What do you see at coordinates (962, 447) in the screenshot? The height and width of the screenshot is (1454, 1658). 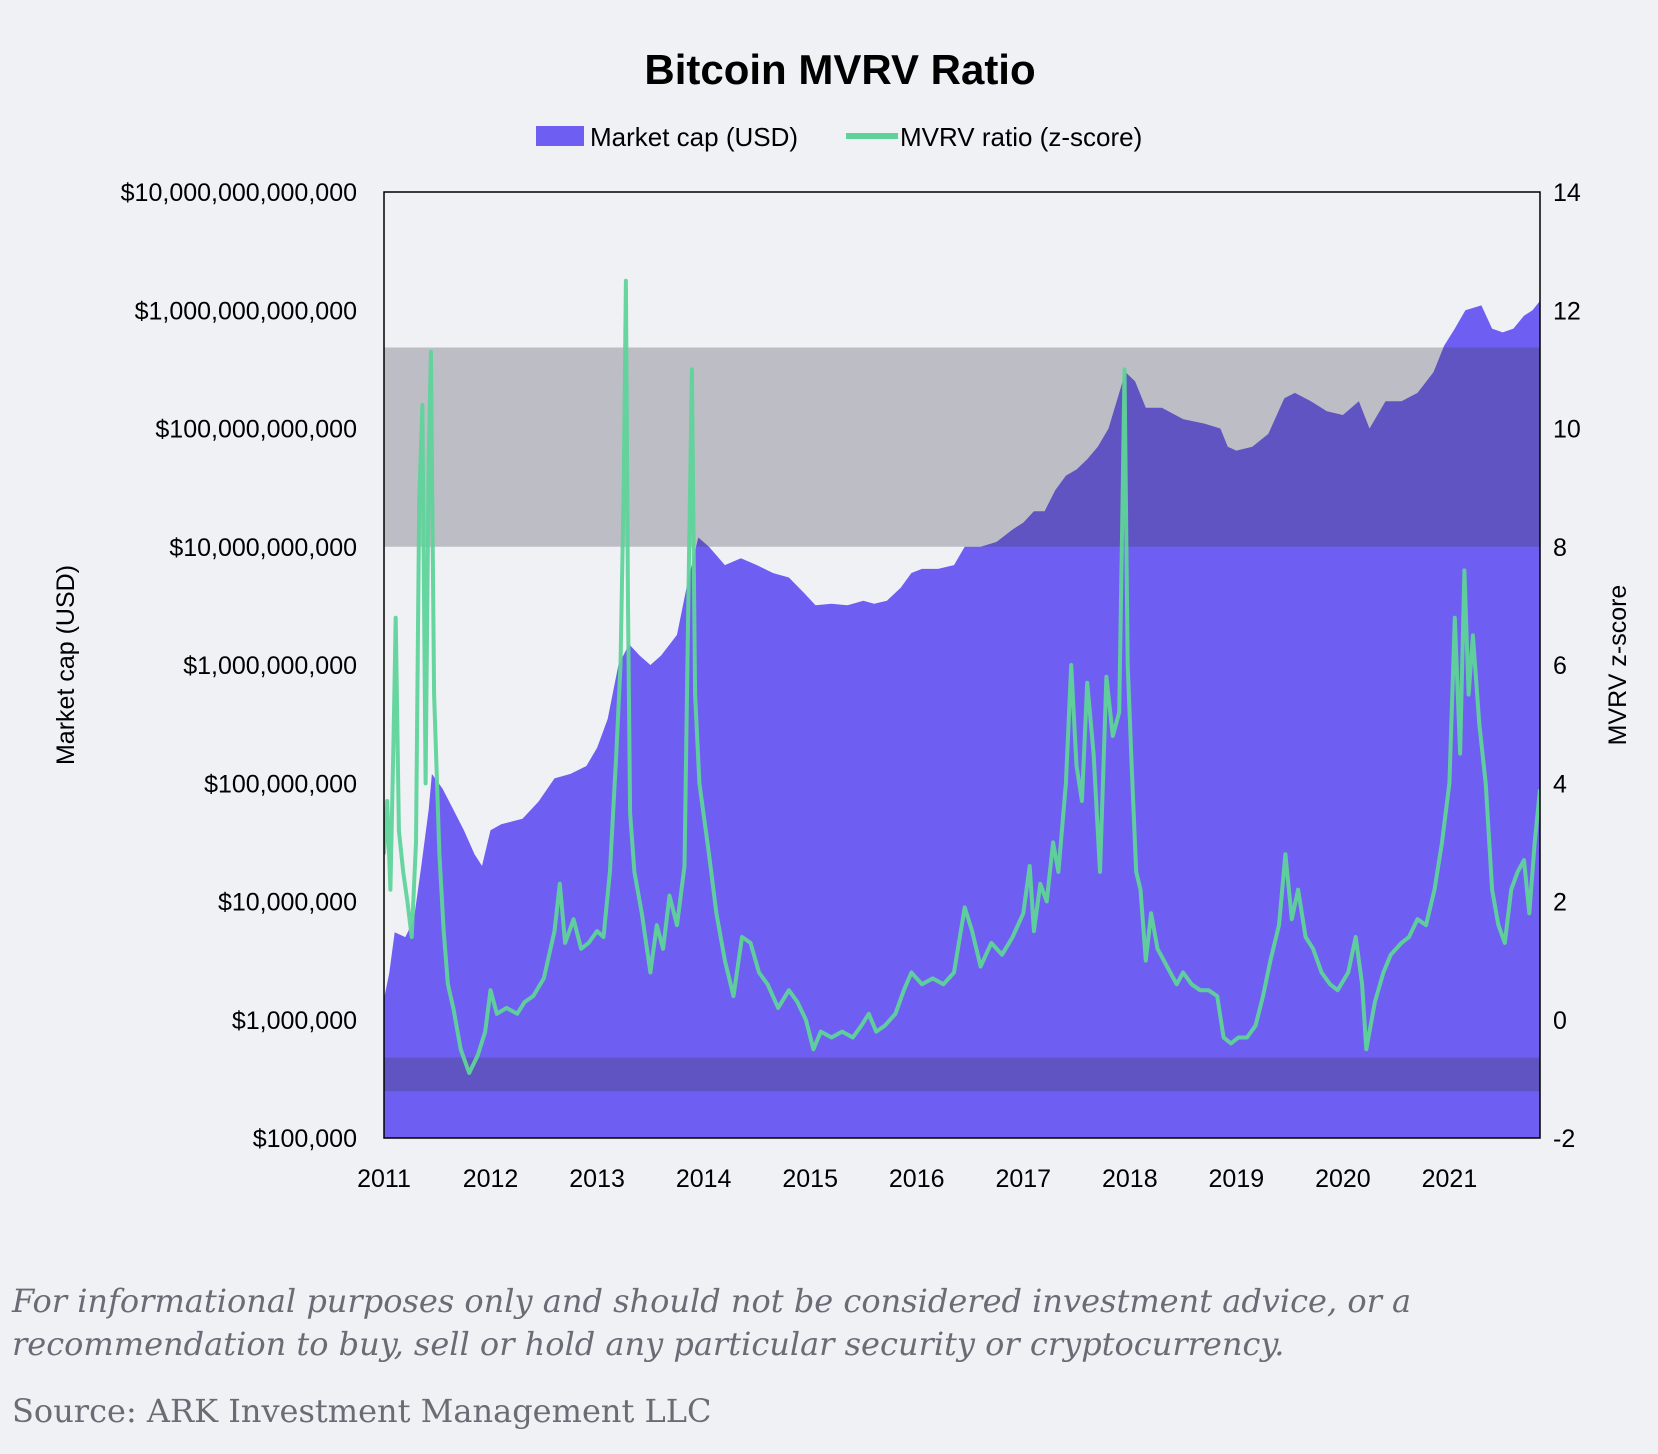 I see `overvalued-band` at bounding box center [962, 447].